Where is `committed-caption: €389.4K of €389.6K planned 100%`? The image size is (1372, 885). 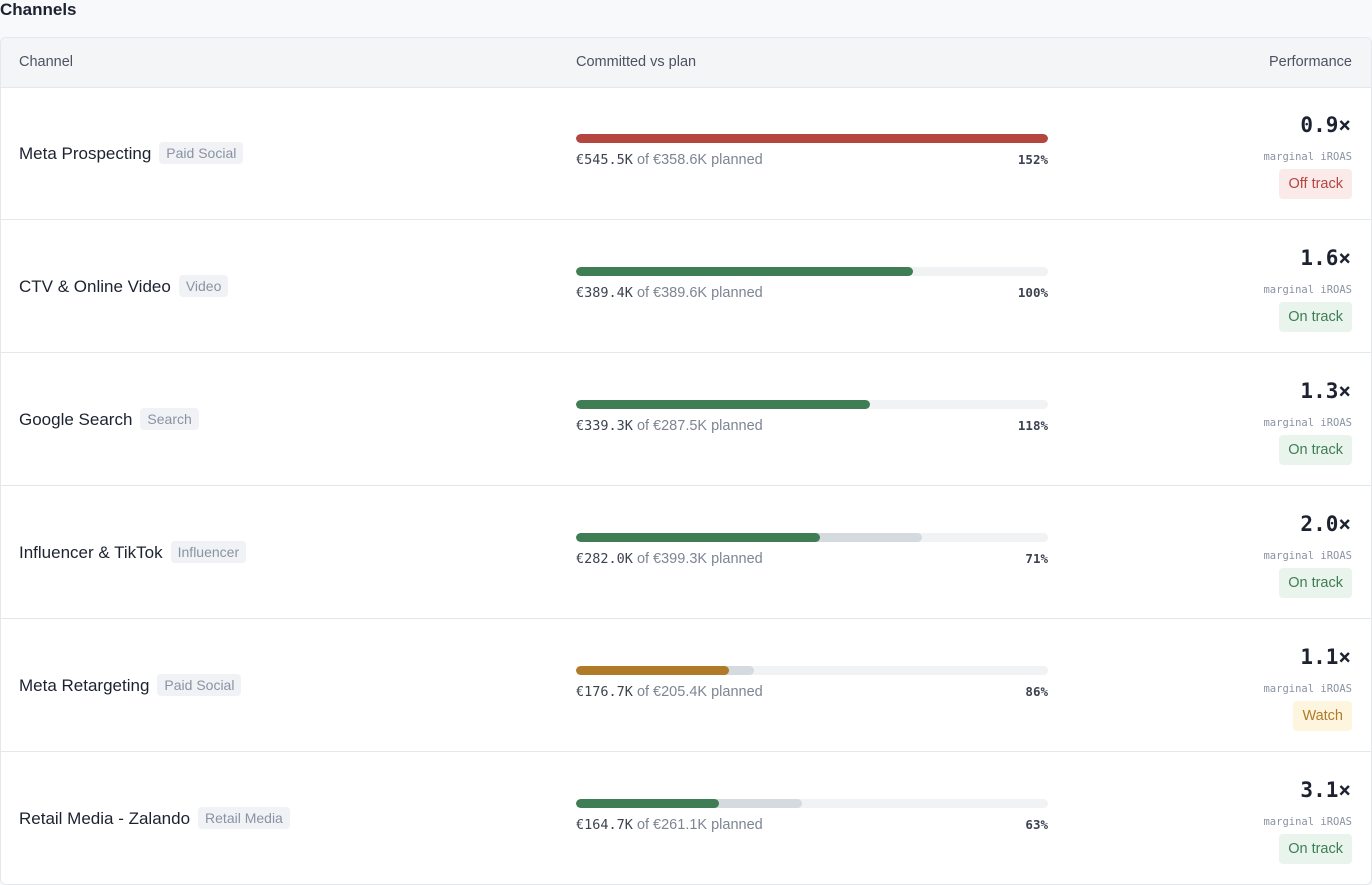
committed-caption: €389.4K of €389.6K planned 100% is located at coordinates (812, 293).